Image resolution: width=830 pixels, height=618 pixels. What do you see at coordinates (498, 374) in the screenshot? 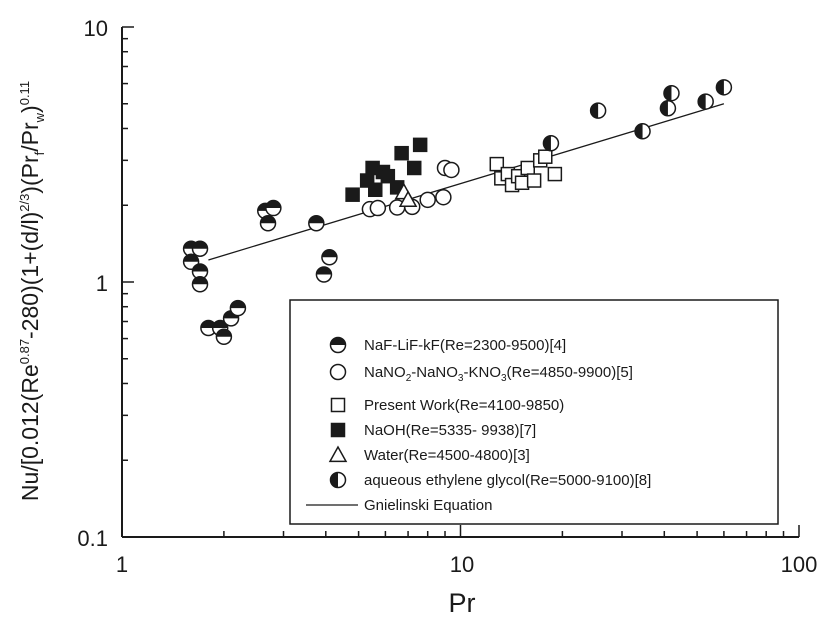
I see `legend-label: NaNO2-NaNO3-KNO3(Re=4850-9900)[5]` at bounding box center [498, 374].